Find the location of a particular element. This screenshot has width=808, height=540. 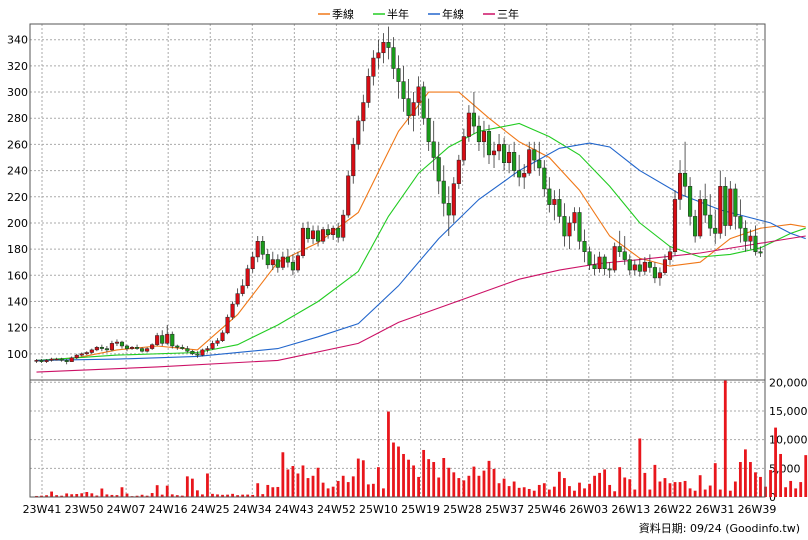

price-tick-label: 200 is located at coordinates (17, 223).